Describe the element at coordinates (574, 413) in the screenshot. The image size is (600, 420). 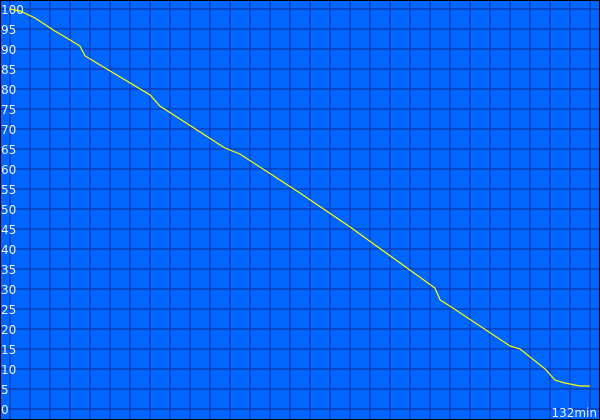
I see `x-end-label: 132min` at that location.